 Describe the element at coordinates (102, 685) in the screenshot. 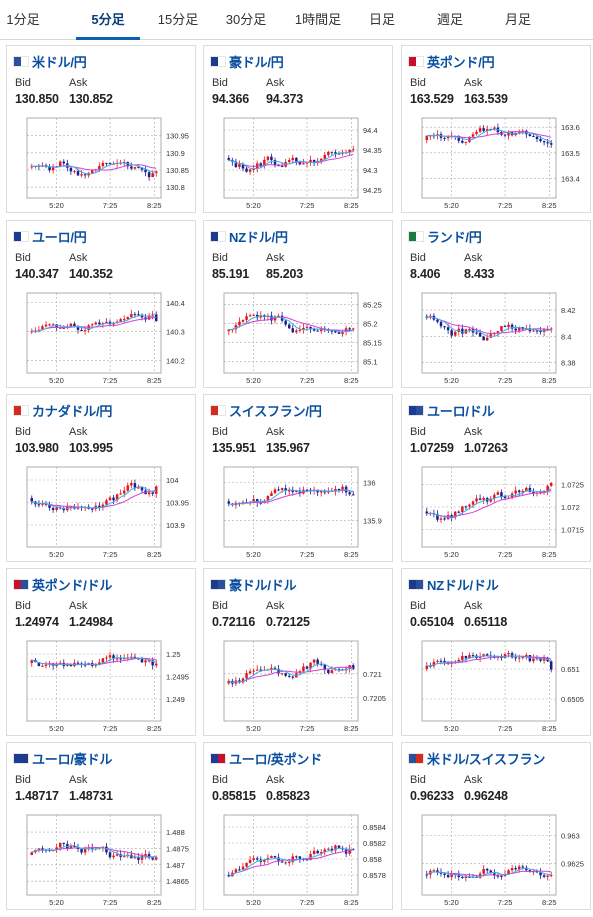

I see `price-chart: 1.25 1.2495 1.249 5:20 7:25 8:25` at that location.